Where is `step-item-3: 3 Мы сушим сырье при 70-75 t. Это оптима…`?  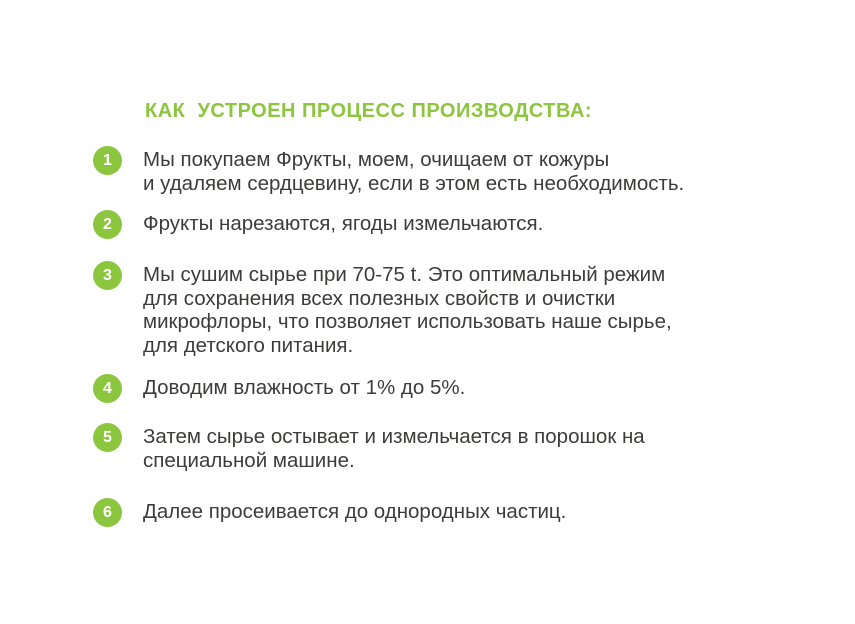 step-item-3: 3 Мы сушим сырье при 70-75 t. Это оптима… is located at coordinates (449, 309).